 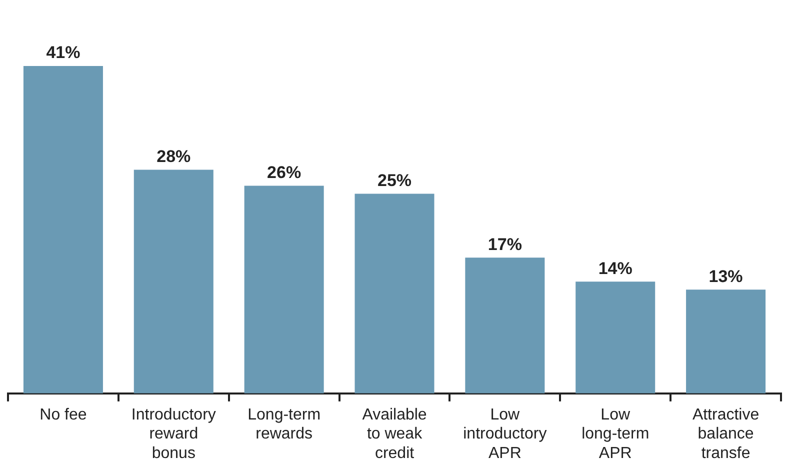 I want to click on x-tick-label: Introductory reward bonus, so click(x=173, y=434).